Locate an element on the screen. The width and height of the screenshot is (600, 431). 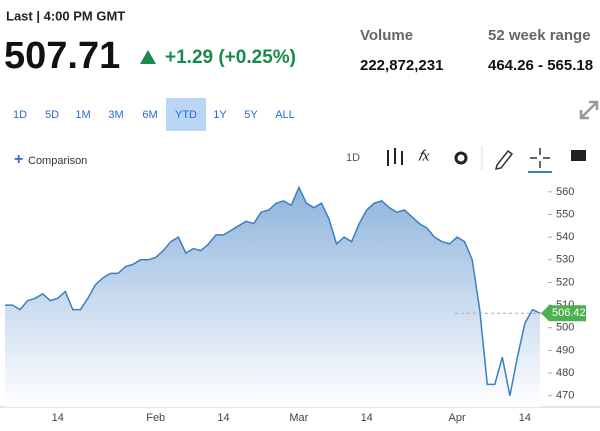
fx-icon: 𝑓x is located at coordinates (424, 156).